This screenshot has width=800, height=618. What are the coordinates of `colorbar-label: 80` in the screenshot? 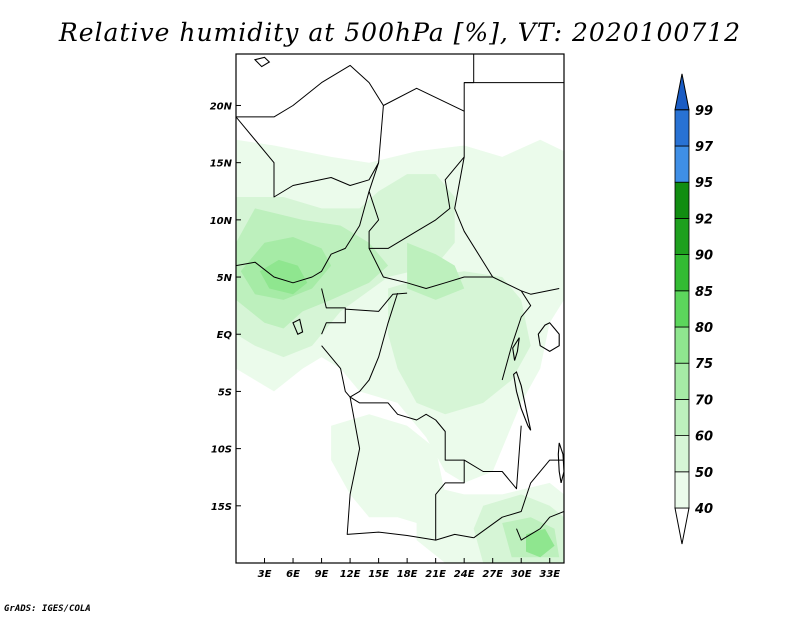 It's located at (704, 328).